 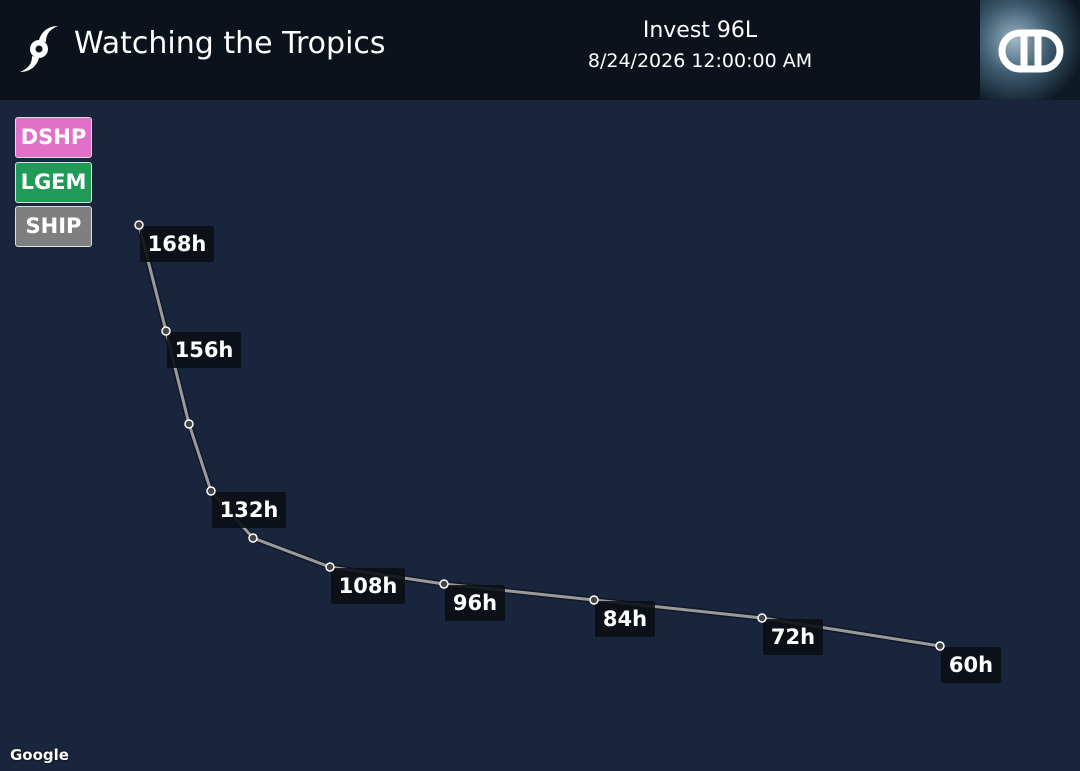 I want to click on track-label: 108h, so click(x=368, y=586).